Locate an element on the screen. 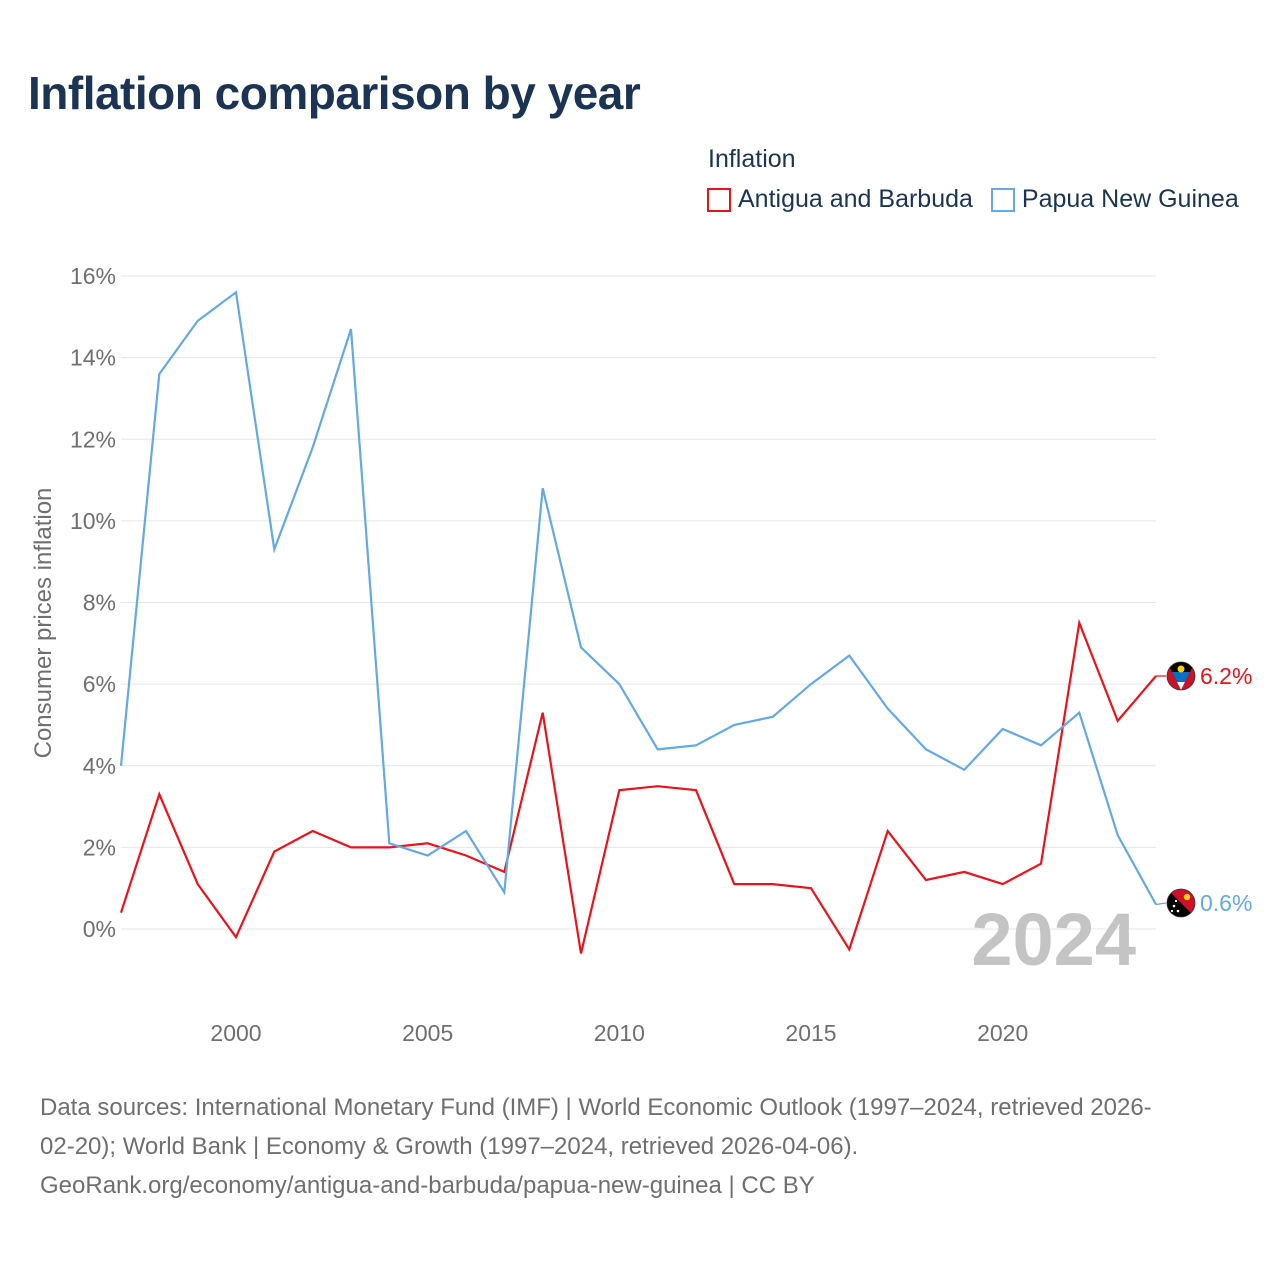 The image size is (1280, 1280). y-tick-label: 8% is located at coordinates (99, 603).